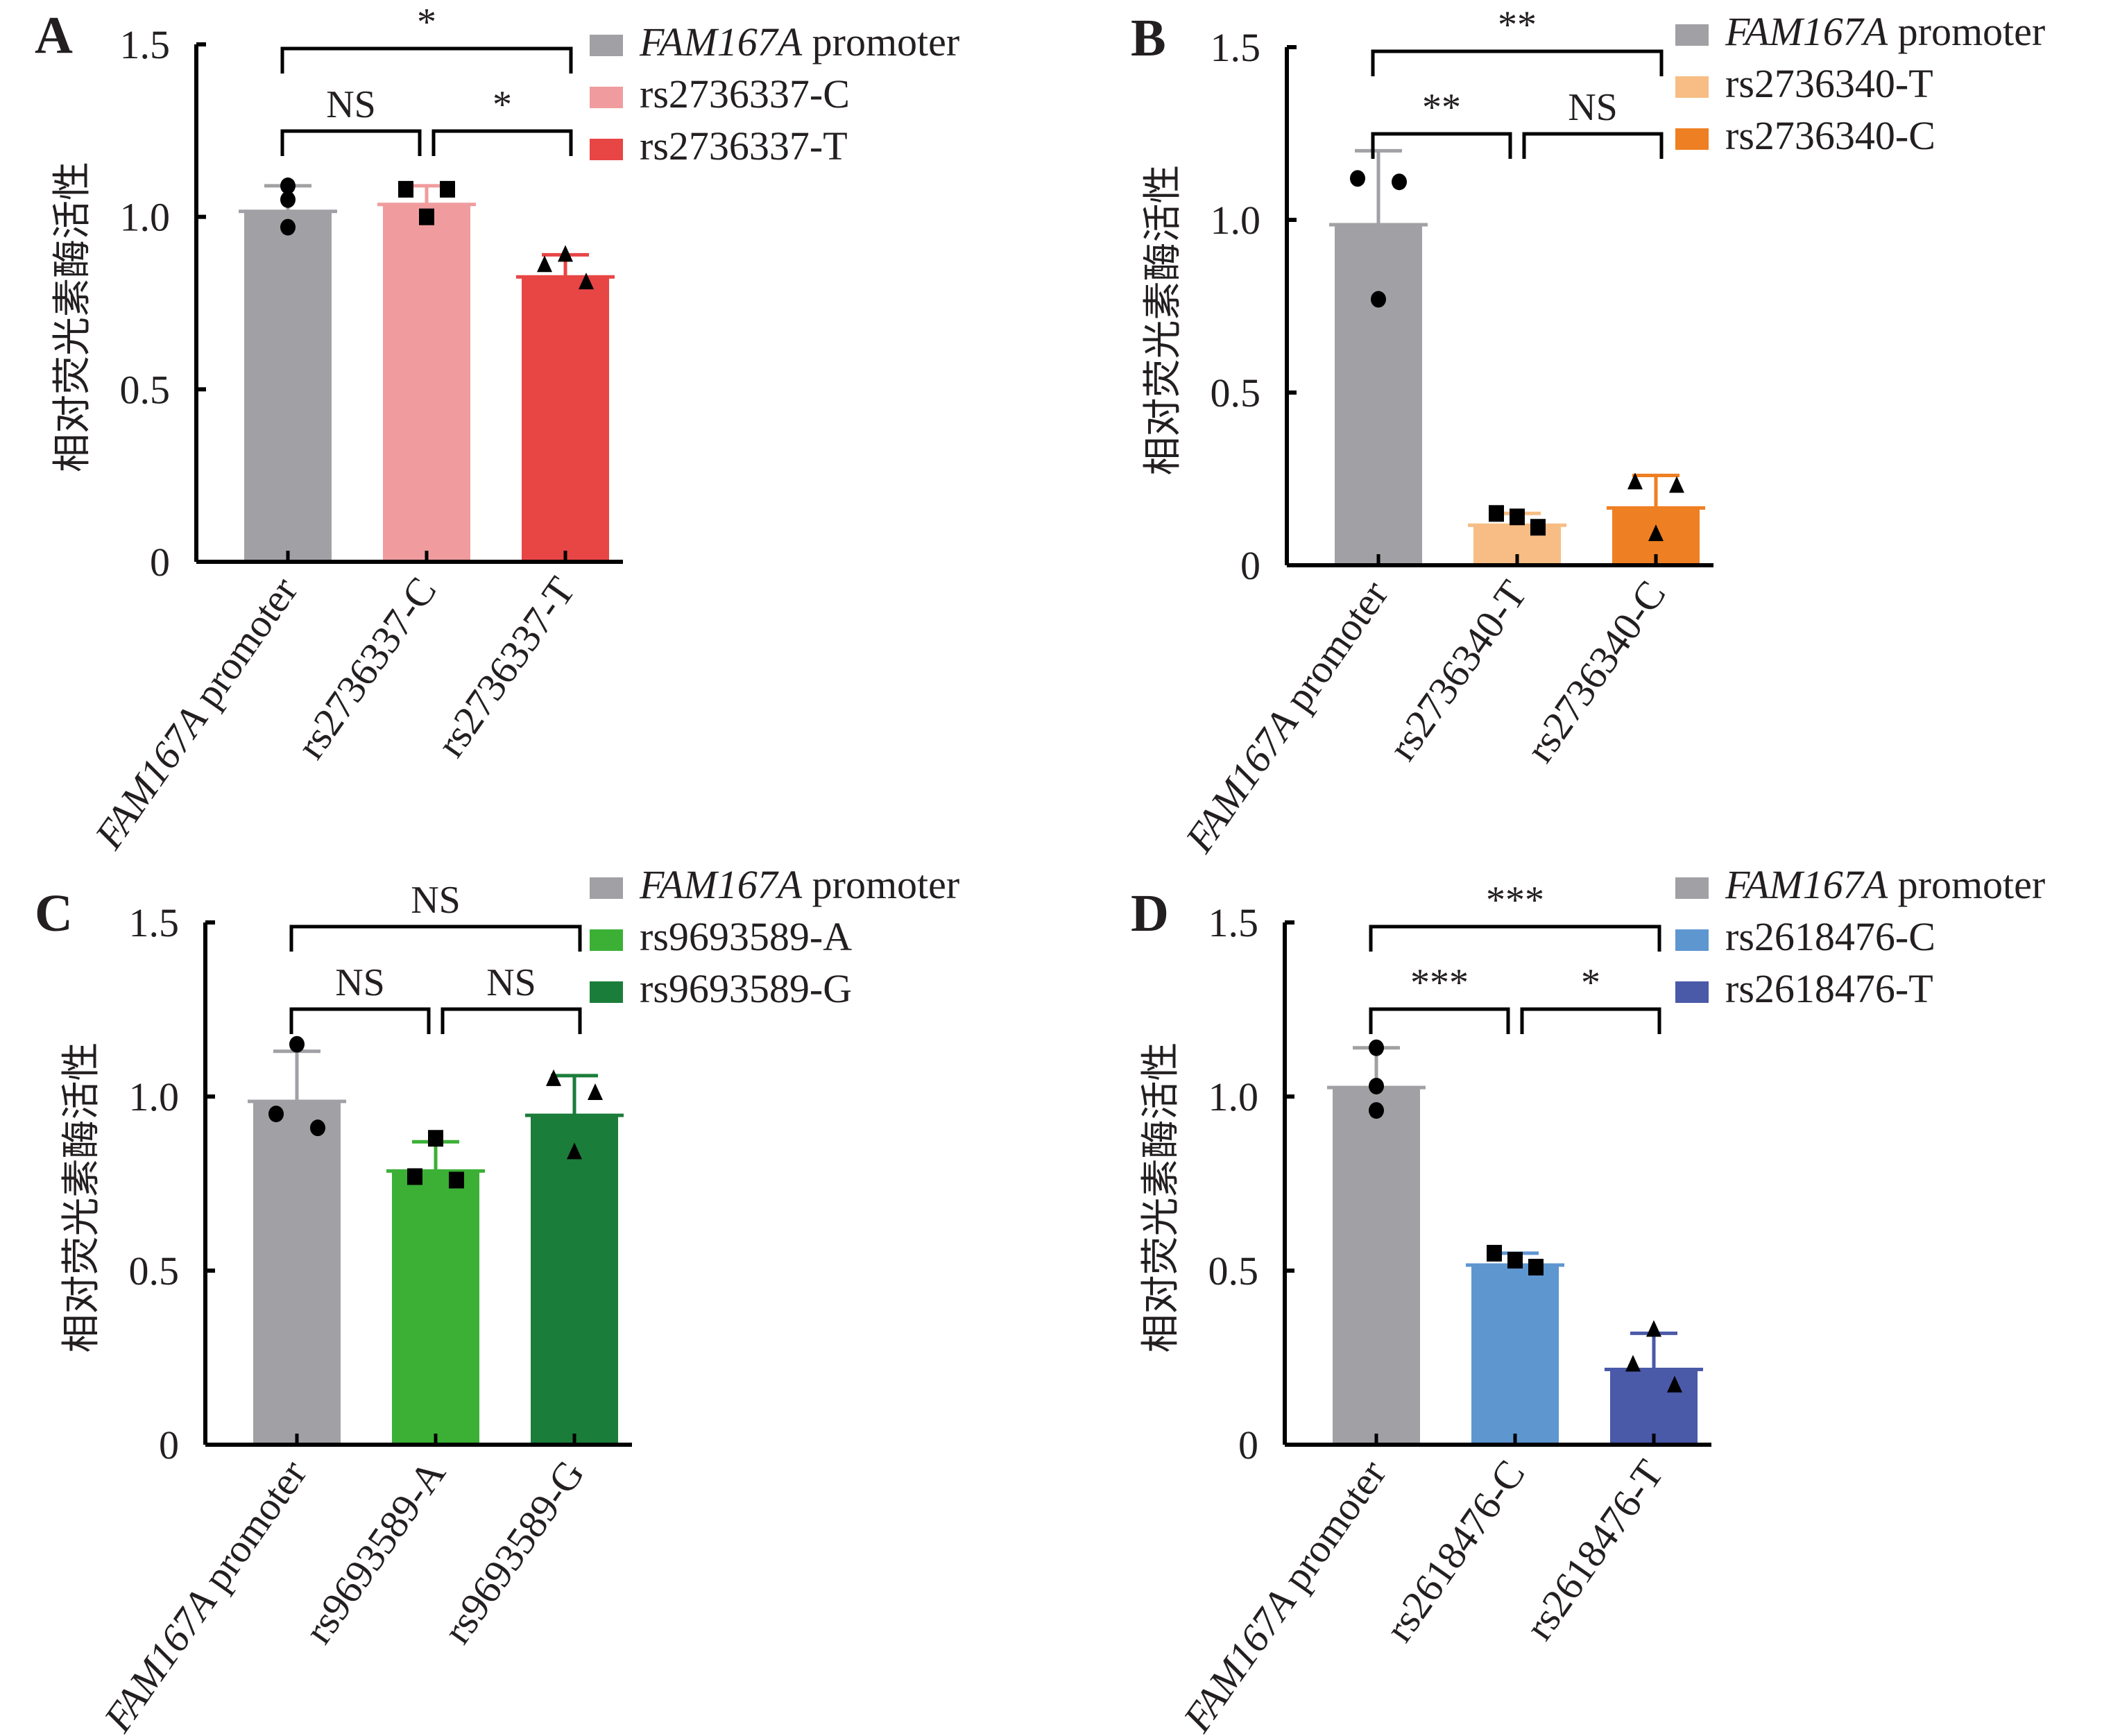  What do you see at coordinates (54, 35) in the screenshot?
I see `panel-letter: A` at bounding box center [54, 35].